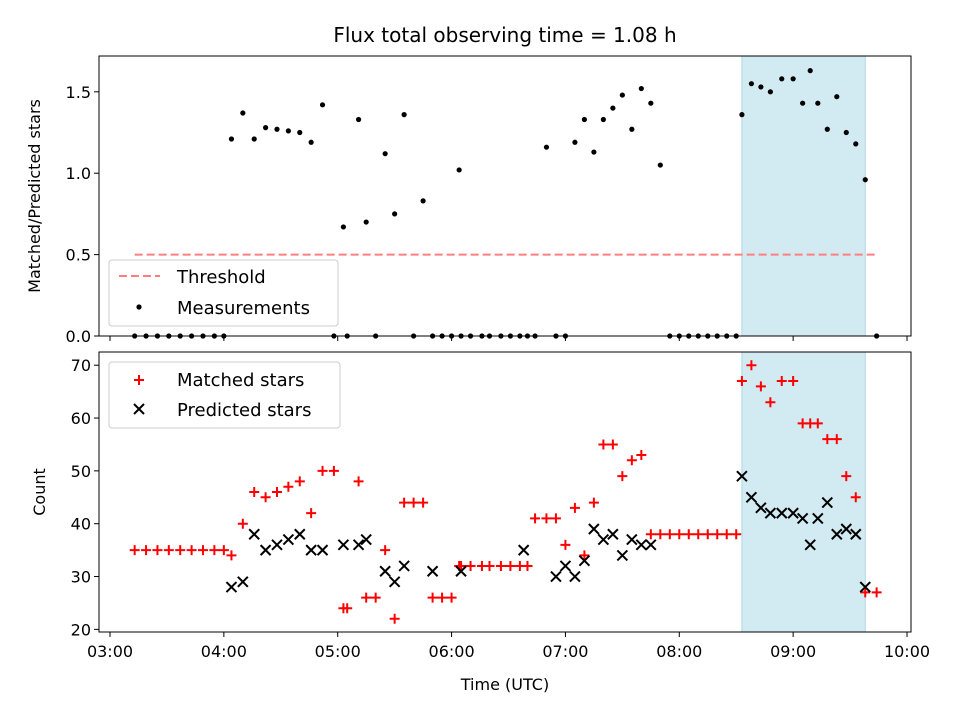 The width and height of the screenshot is (960, 720). I want to click on top-shaded-span, so click(803, 196).